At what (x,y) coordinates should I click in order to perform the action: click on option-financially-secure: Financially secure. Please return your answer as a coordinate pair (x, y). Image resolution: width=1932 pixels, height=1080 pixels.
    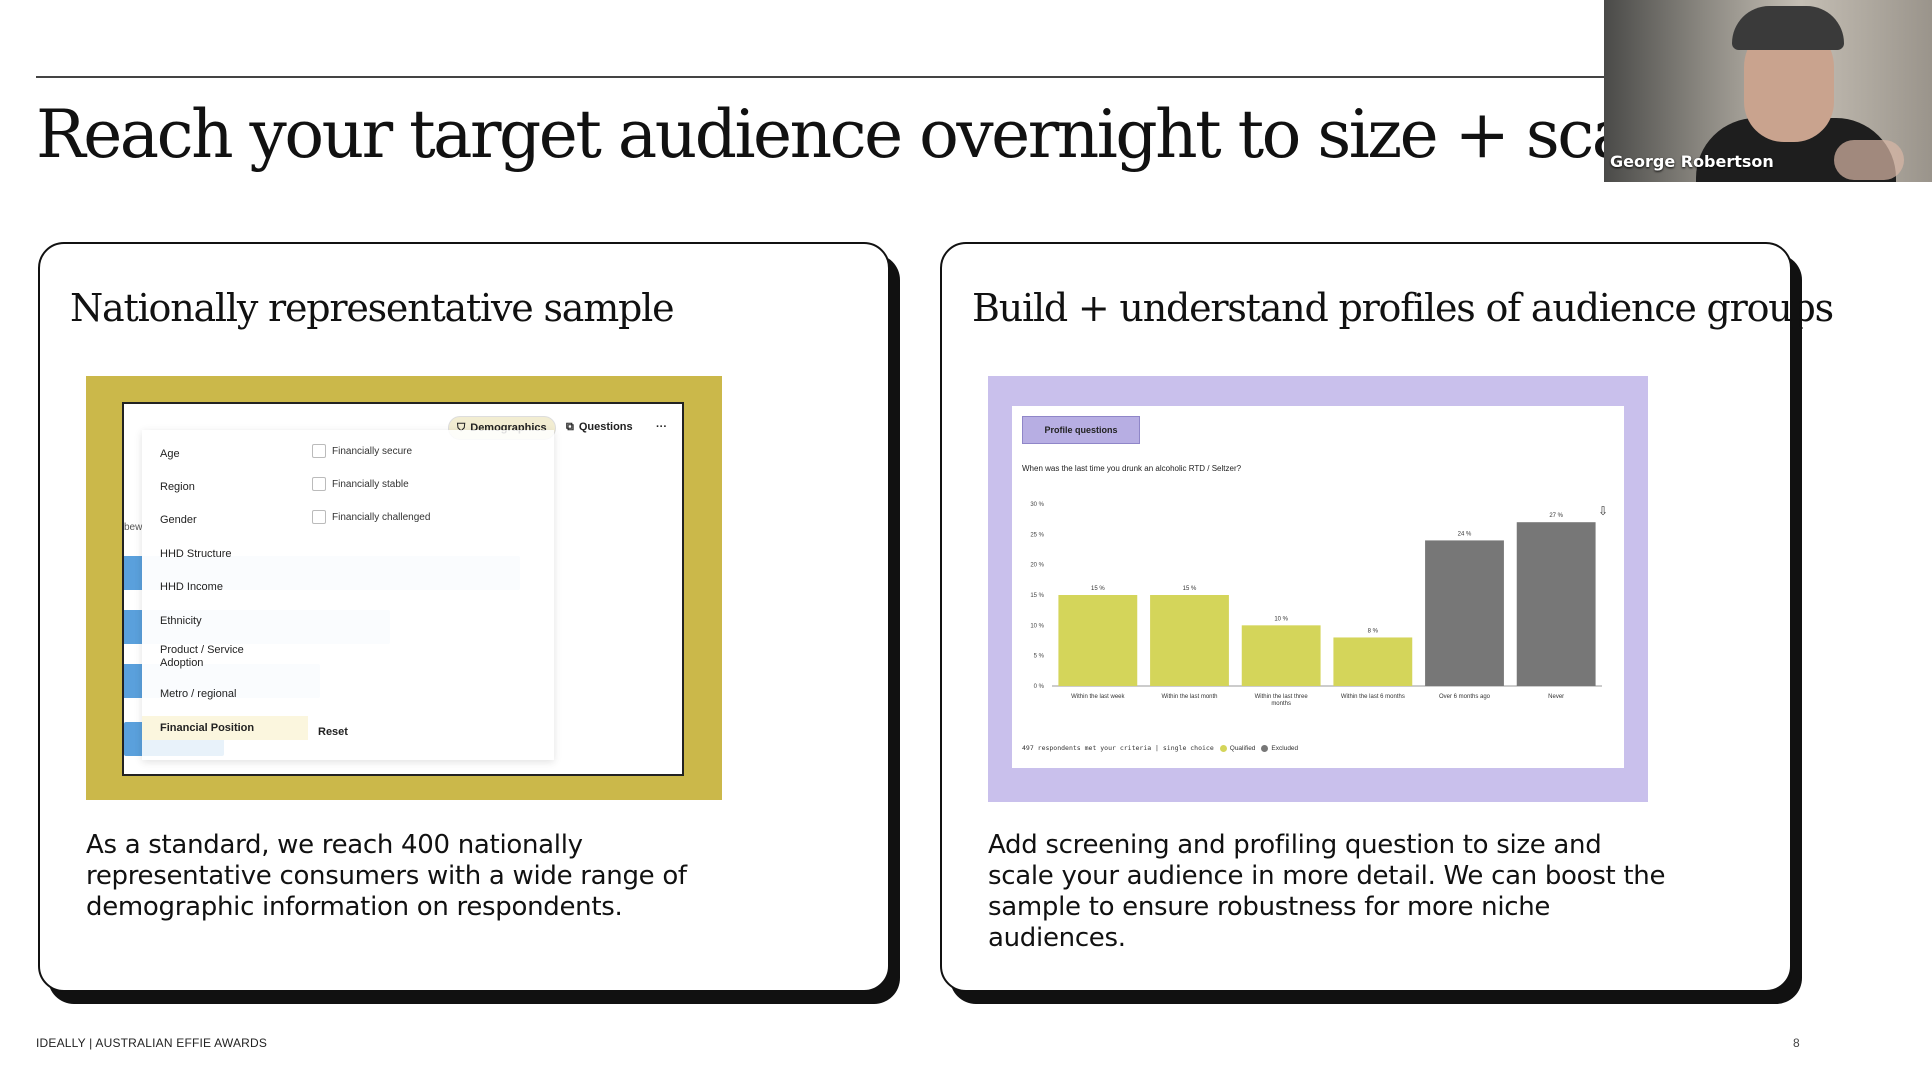
    Looking at the image, I should click on (362, 451).